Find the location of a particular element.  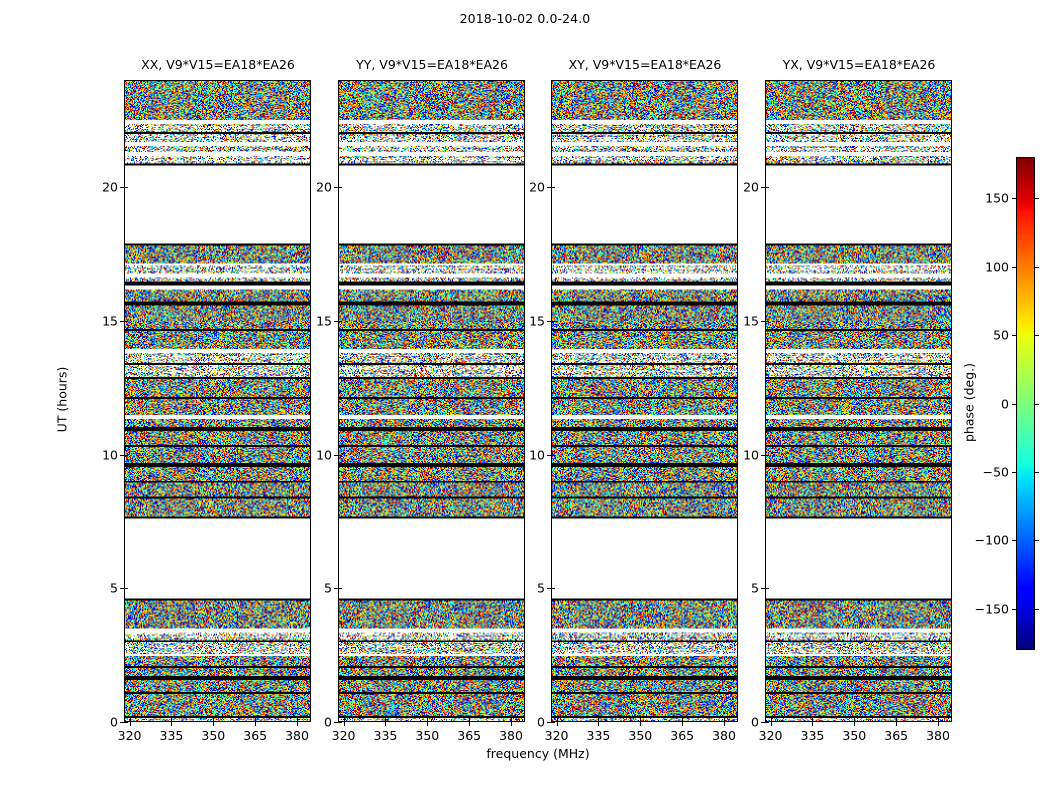

panel-xx-heatmap is located at coordinates (217, 401).